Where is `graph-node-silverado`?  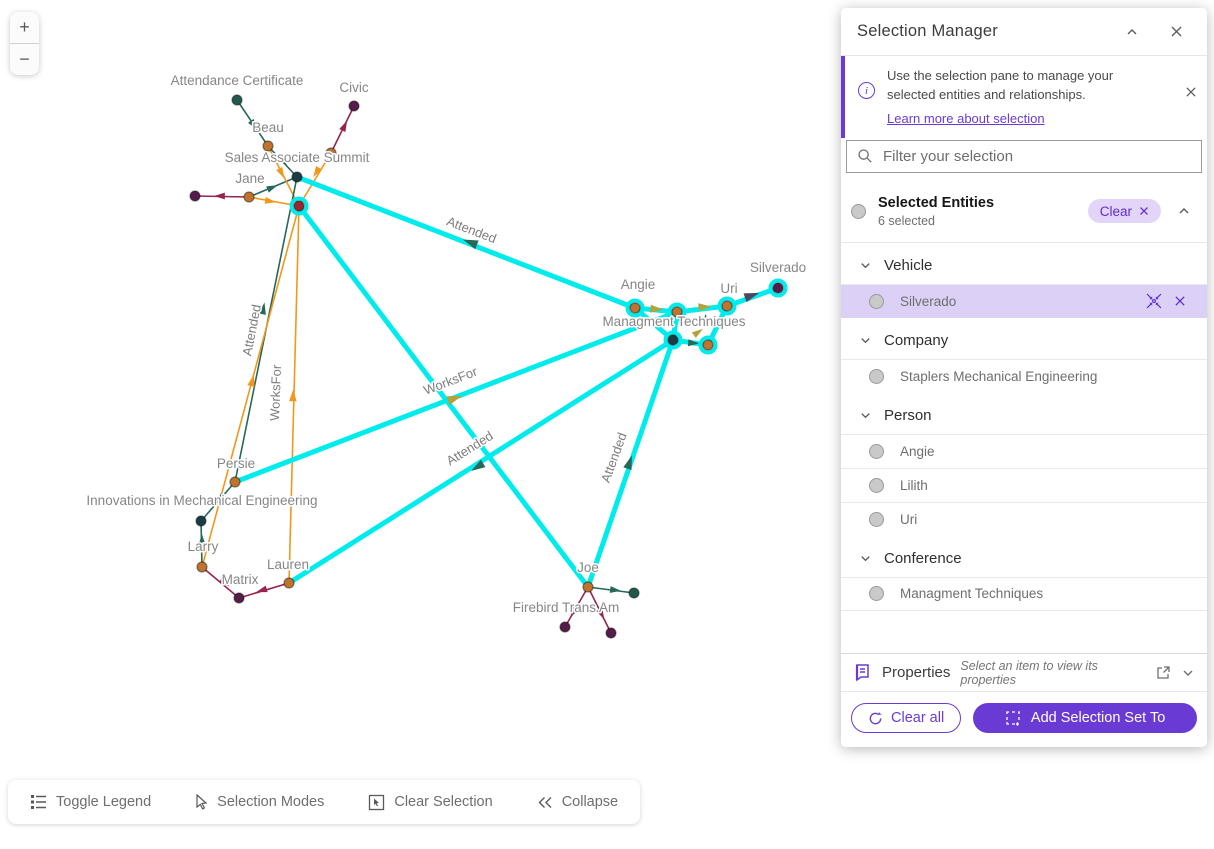
graph-node-silverado is located at coordinates (778, 288).